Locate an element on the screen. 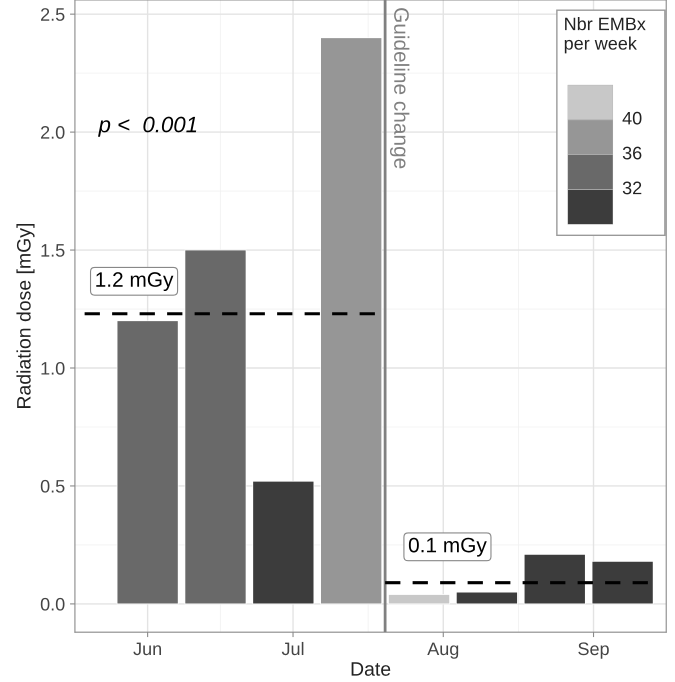 The height and width of the screenshot is (682, 675). x-tick-label: Sep is located at coordinates (593, 650).